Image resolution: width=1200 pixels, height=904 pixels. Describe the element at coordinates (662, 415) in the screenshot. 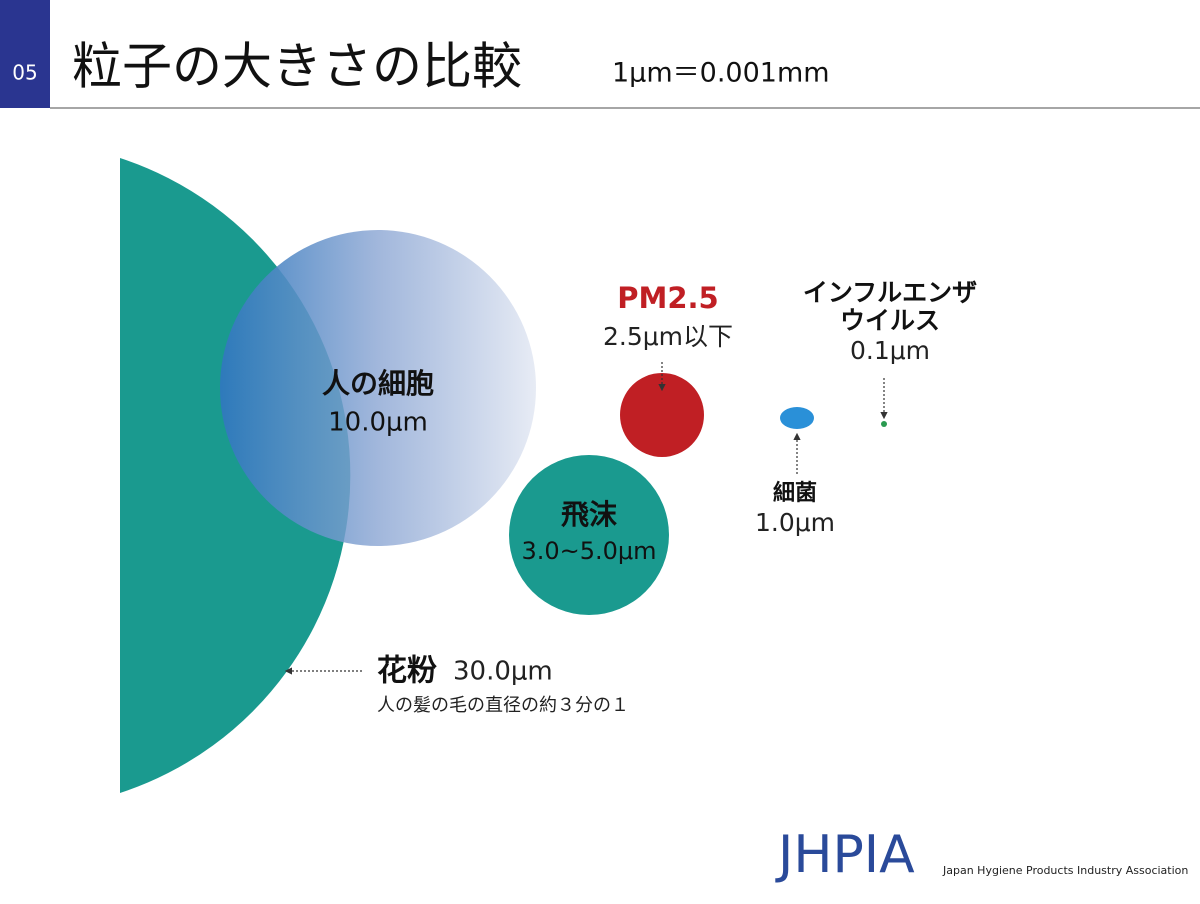

I see `pm25-circle` at that location.